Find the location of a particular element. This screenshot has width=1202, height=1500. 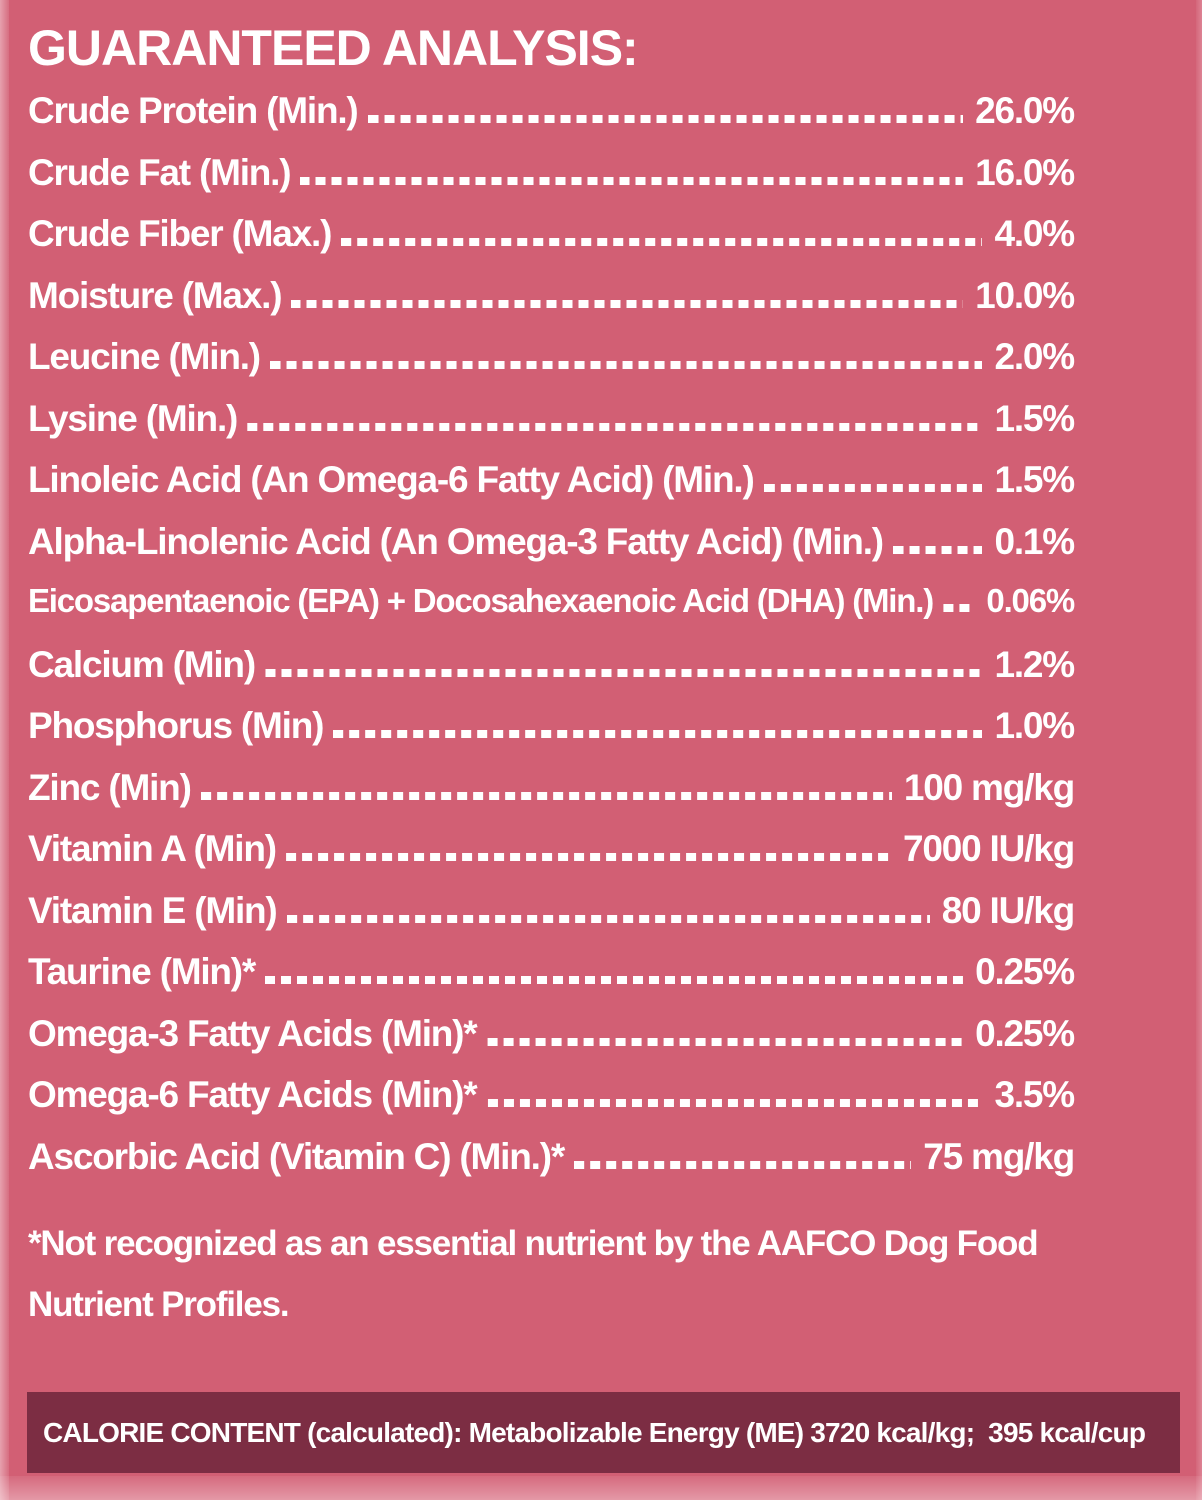

analysis-row: Lysine (Min.) 1.5% is located at coordinates (551, 428).